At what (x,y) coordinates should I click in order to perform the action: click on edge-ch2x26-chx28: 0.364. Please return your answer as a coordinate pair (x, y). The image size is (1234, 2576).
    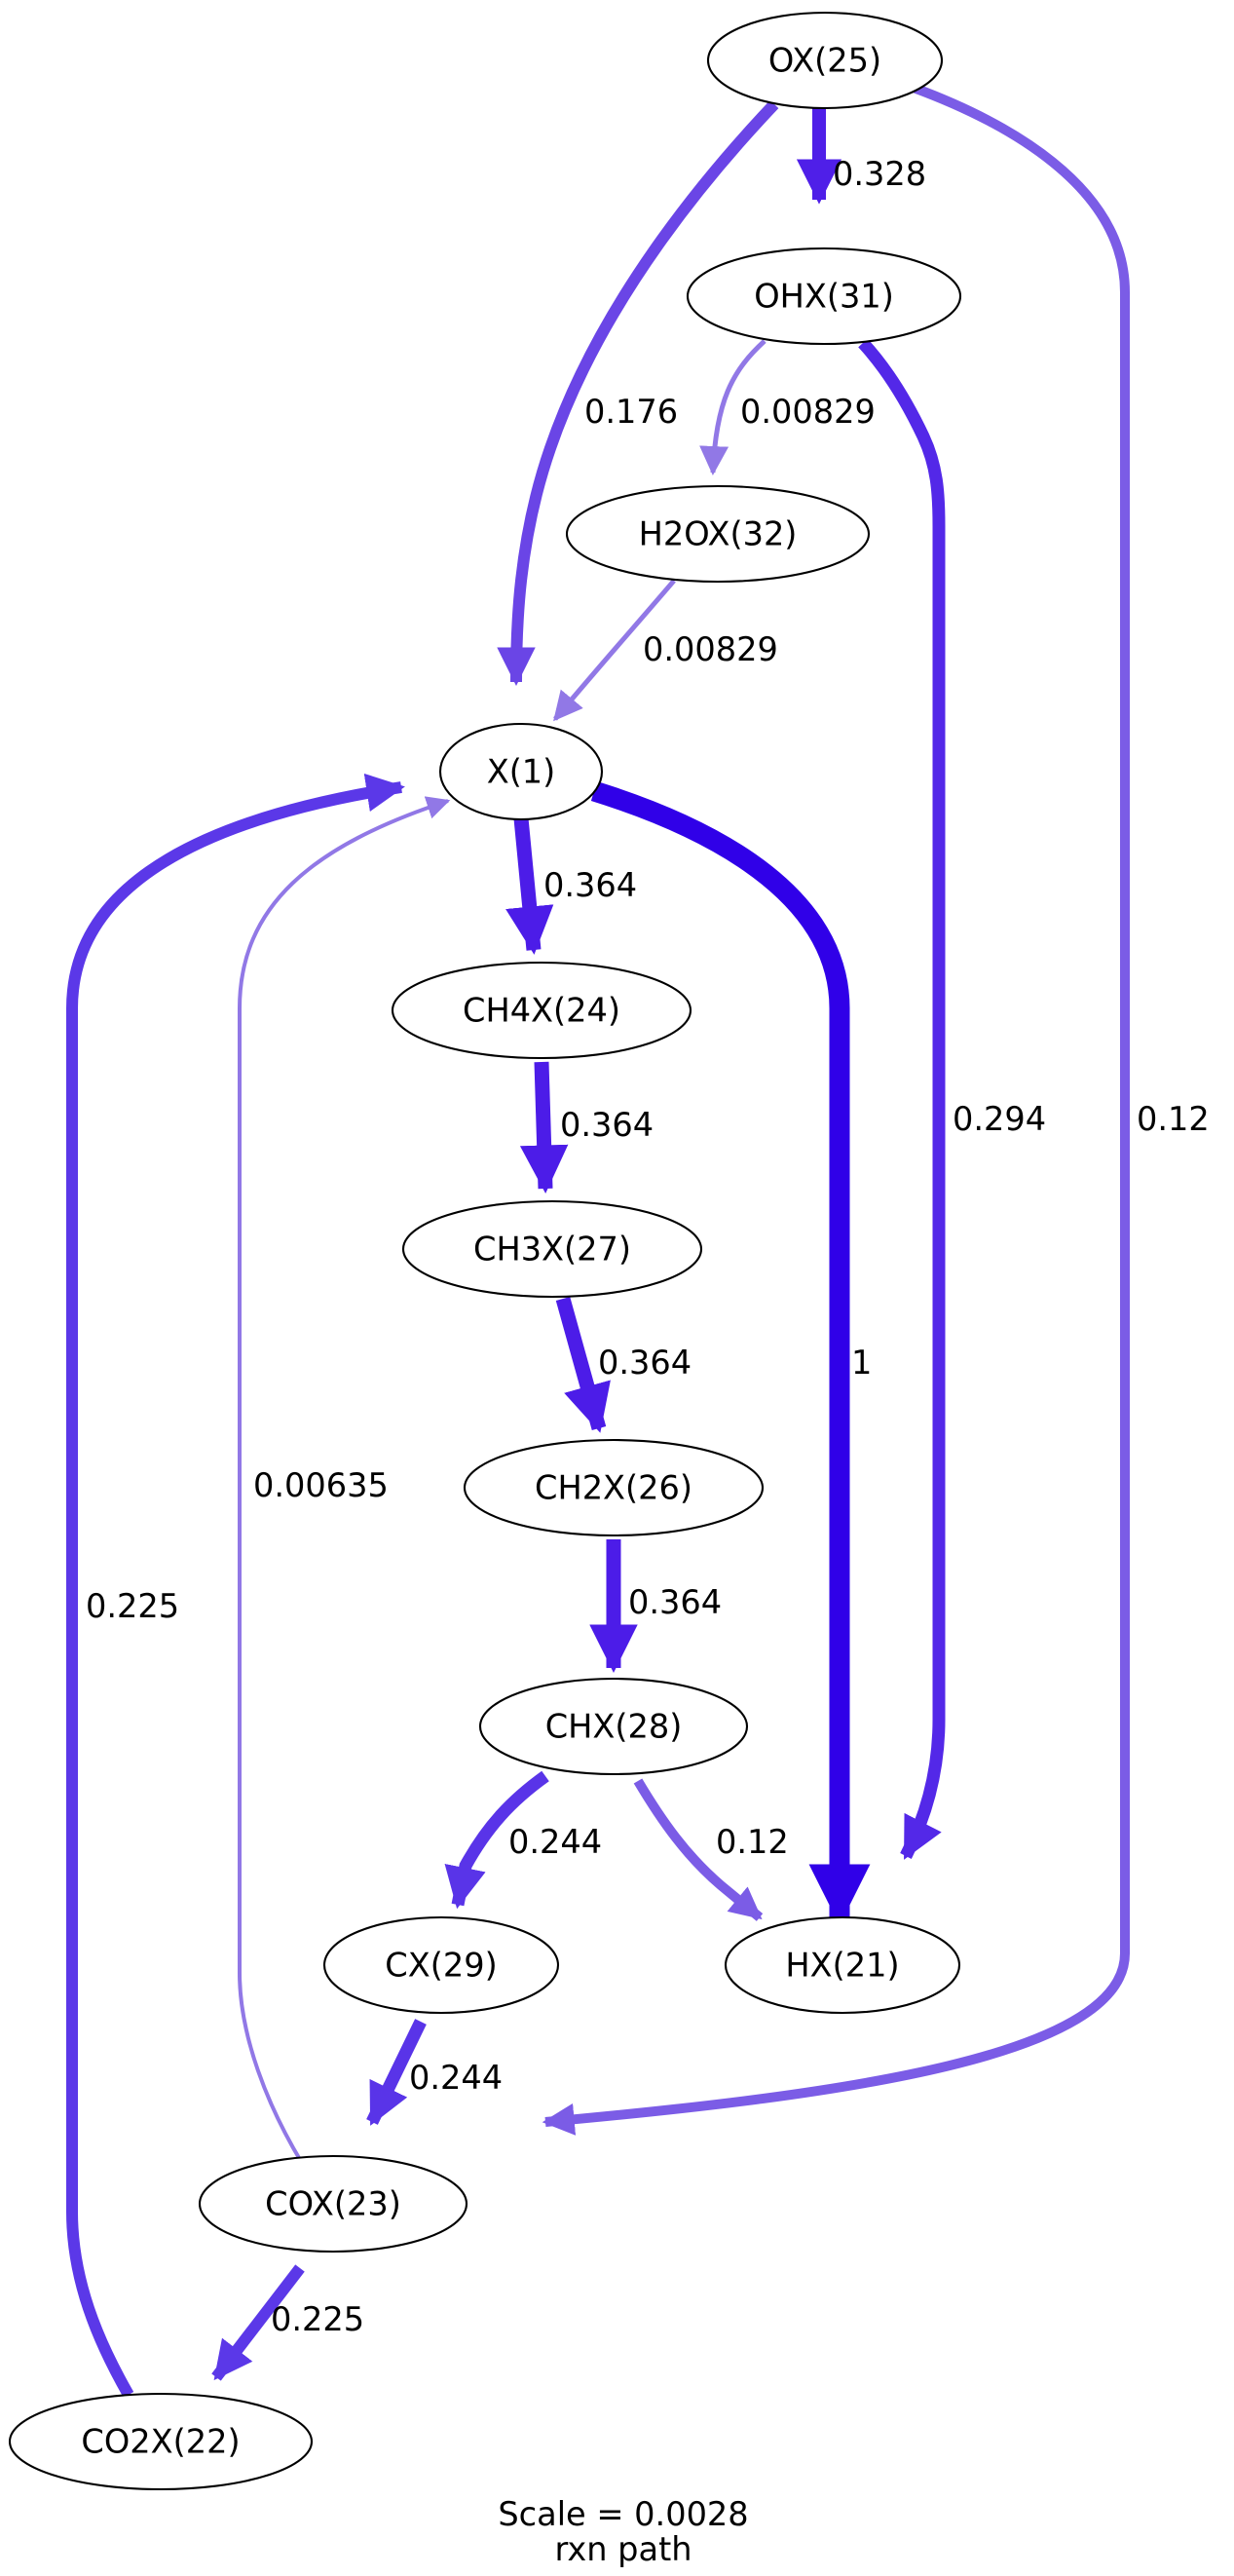
    Looking at the image, I should click on (655, 1606).